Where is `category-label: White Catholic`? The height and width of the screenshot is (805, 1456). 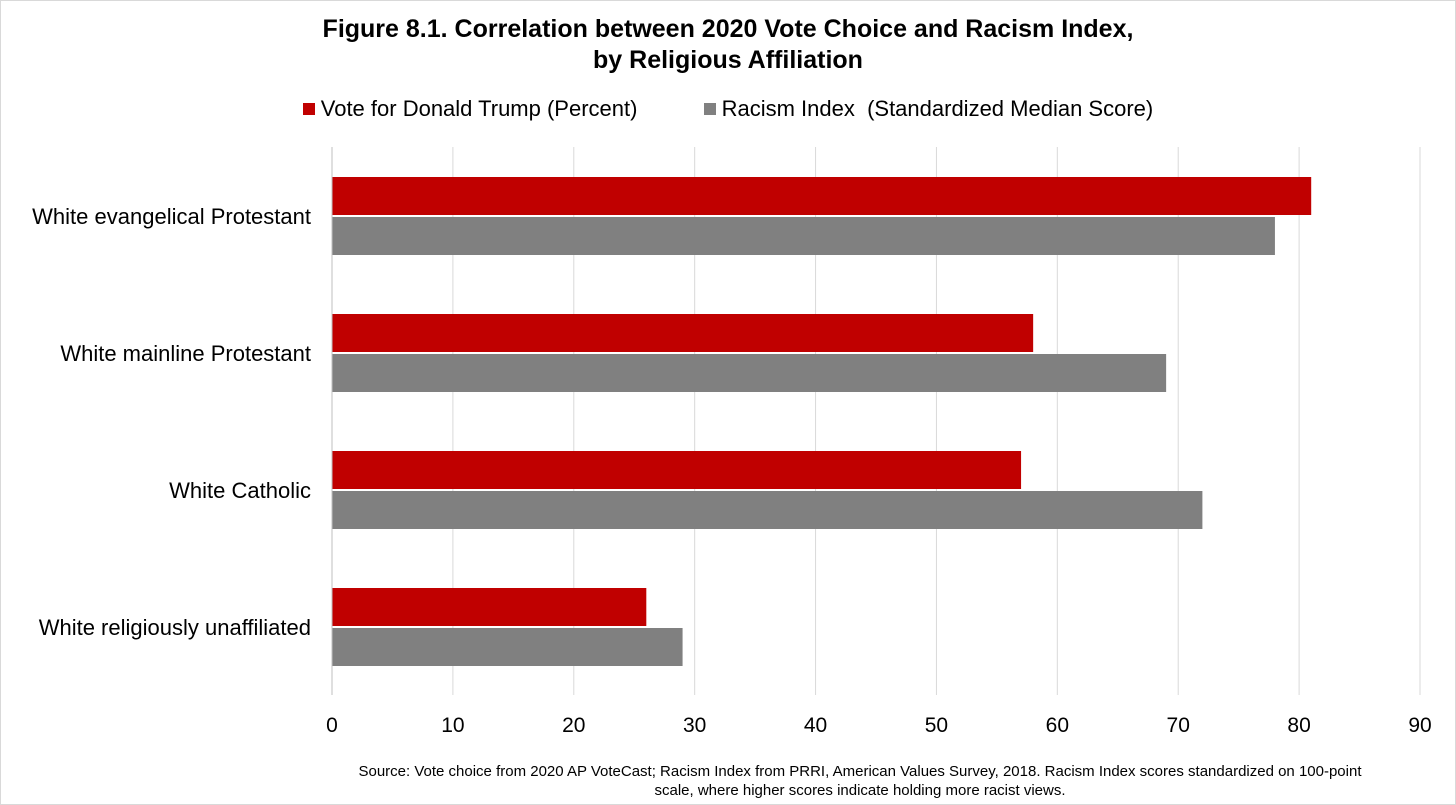 category-label: White Catholic is located at coordinates (240, 490).